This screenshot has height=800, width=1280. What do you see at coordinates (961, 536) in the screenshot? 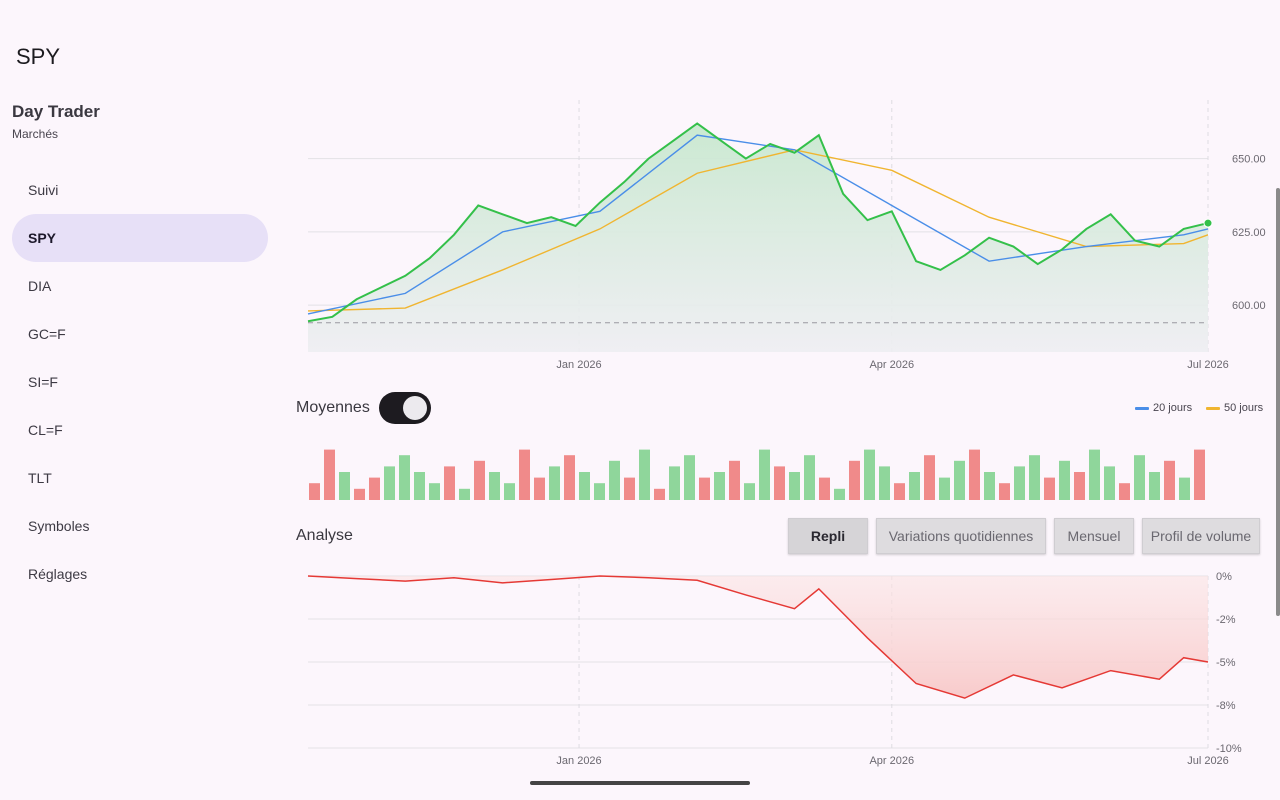
I see `tab-variations-quotidiennes: Variations quotidiennes` at bounding box center [961, 536].